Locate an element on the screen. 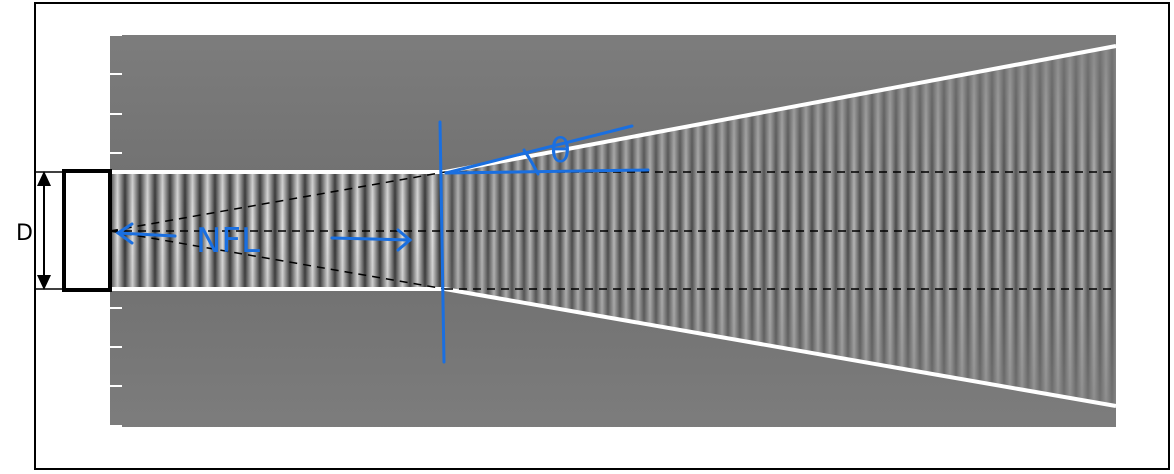 Image resolution: width=1174 pixels, height=474 pixels. dashed-converge-lower is located at coordinates (277, 260).